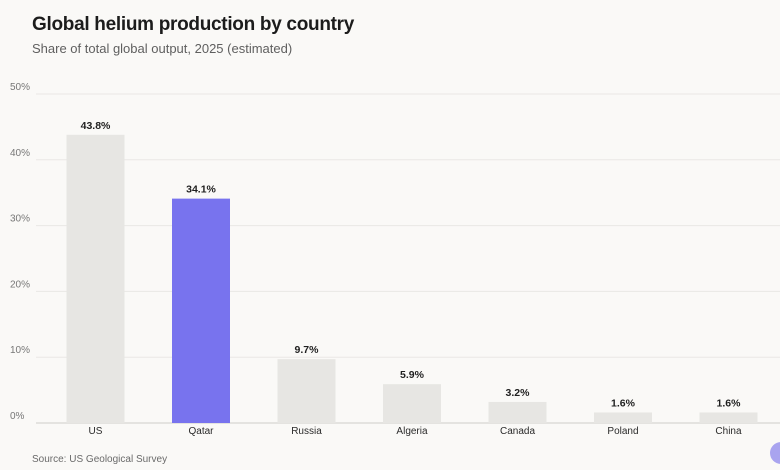 Image resolution: width=780 pixels, height=470 pixels. What do you see at coordinates (20, 350) in the screenshot?
I see `y-tick-label: 10%` at bounding box center [20, 350].